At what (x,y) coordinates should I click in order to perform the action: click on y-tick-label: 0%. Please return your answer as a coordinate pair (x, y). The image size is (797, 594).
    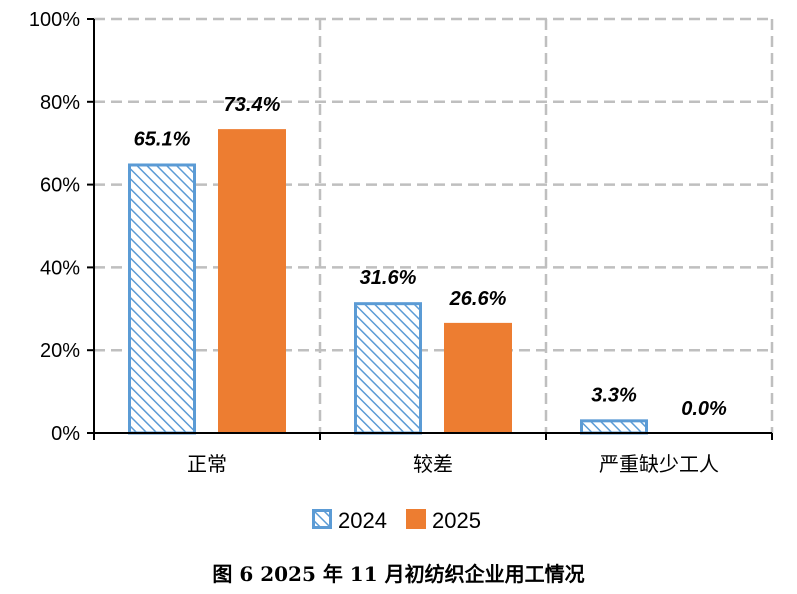
    Looking at the image, I should click on (65, 434).